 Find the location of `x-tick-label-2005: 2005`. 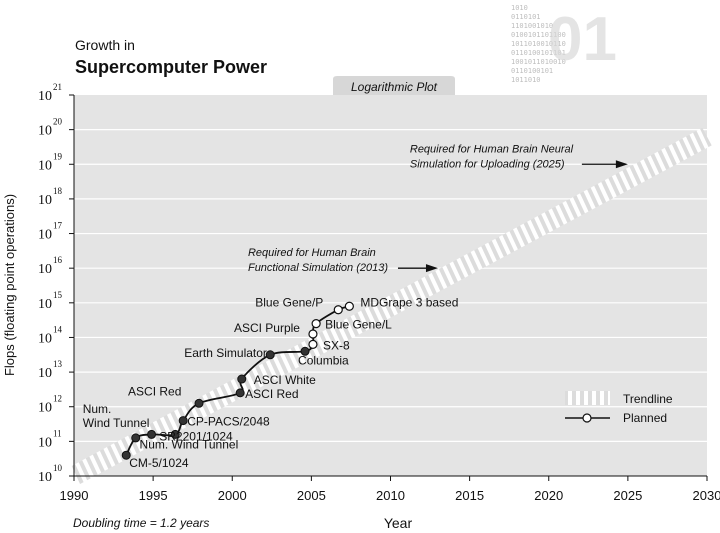

x-tick-label-2005: 2005 is located at coordinates (311, 495).